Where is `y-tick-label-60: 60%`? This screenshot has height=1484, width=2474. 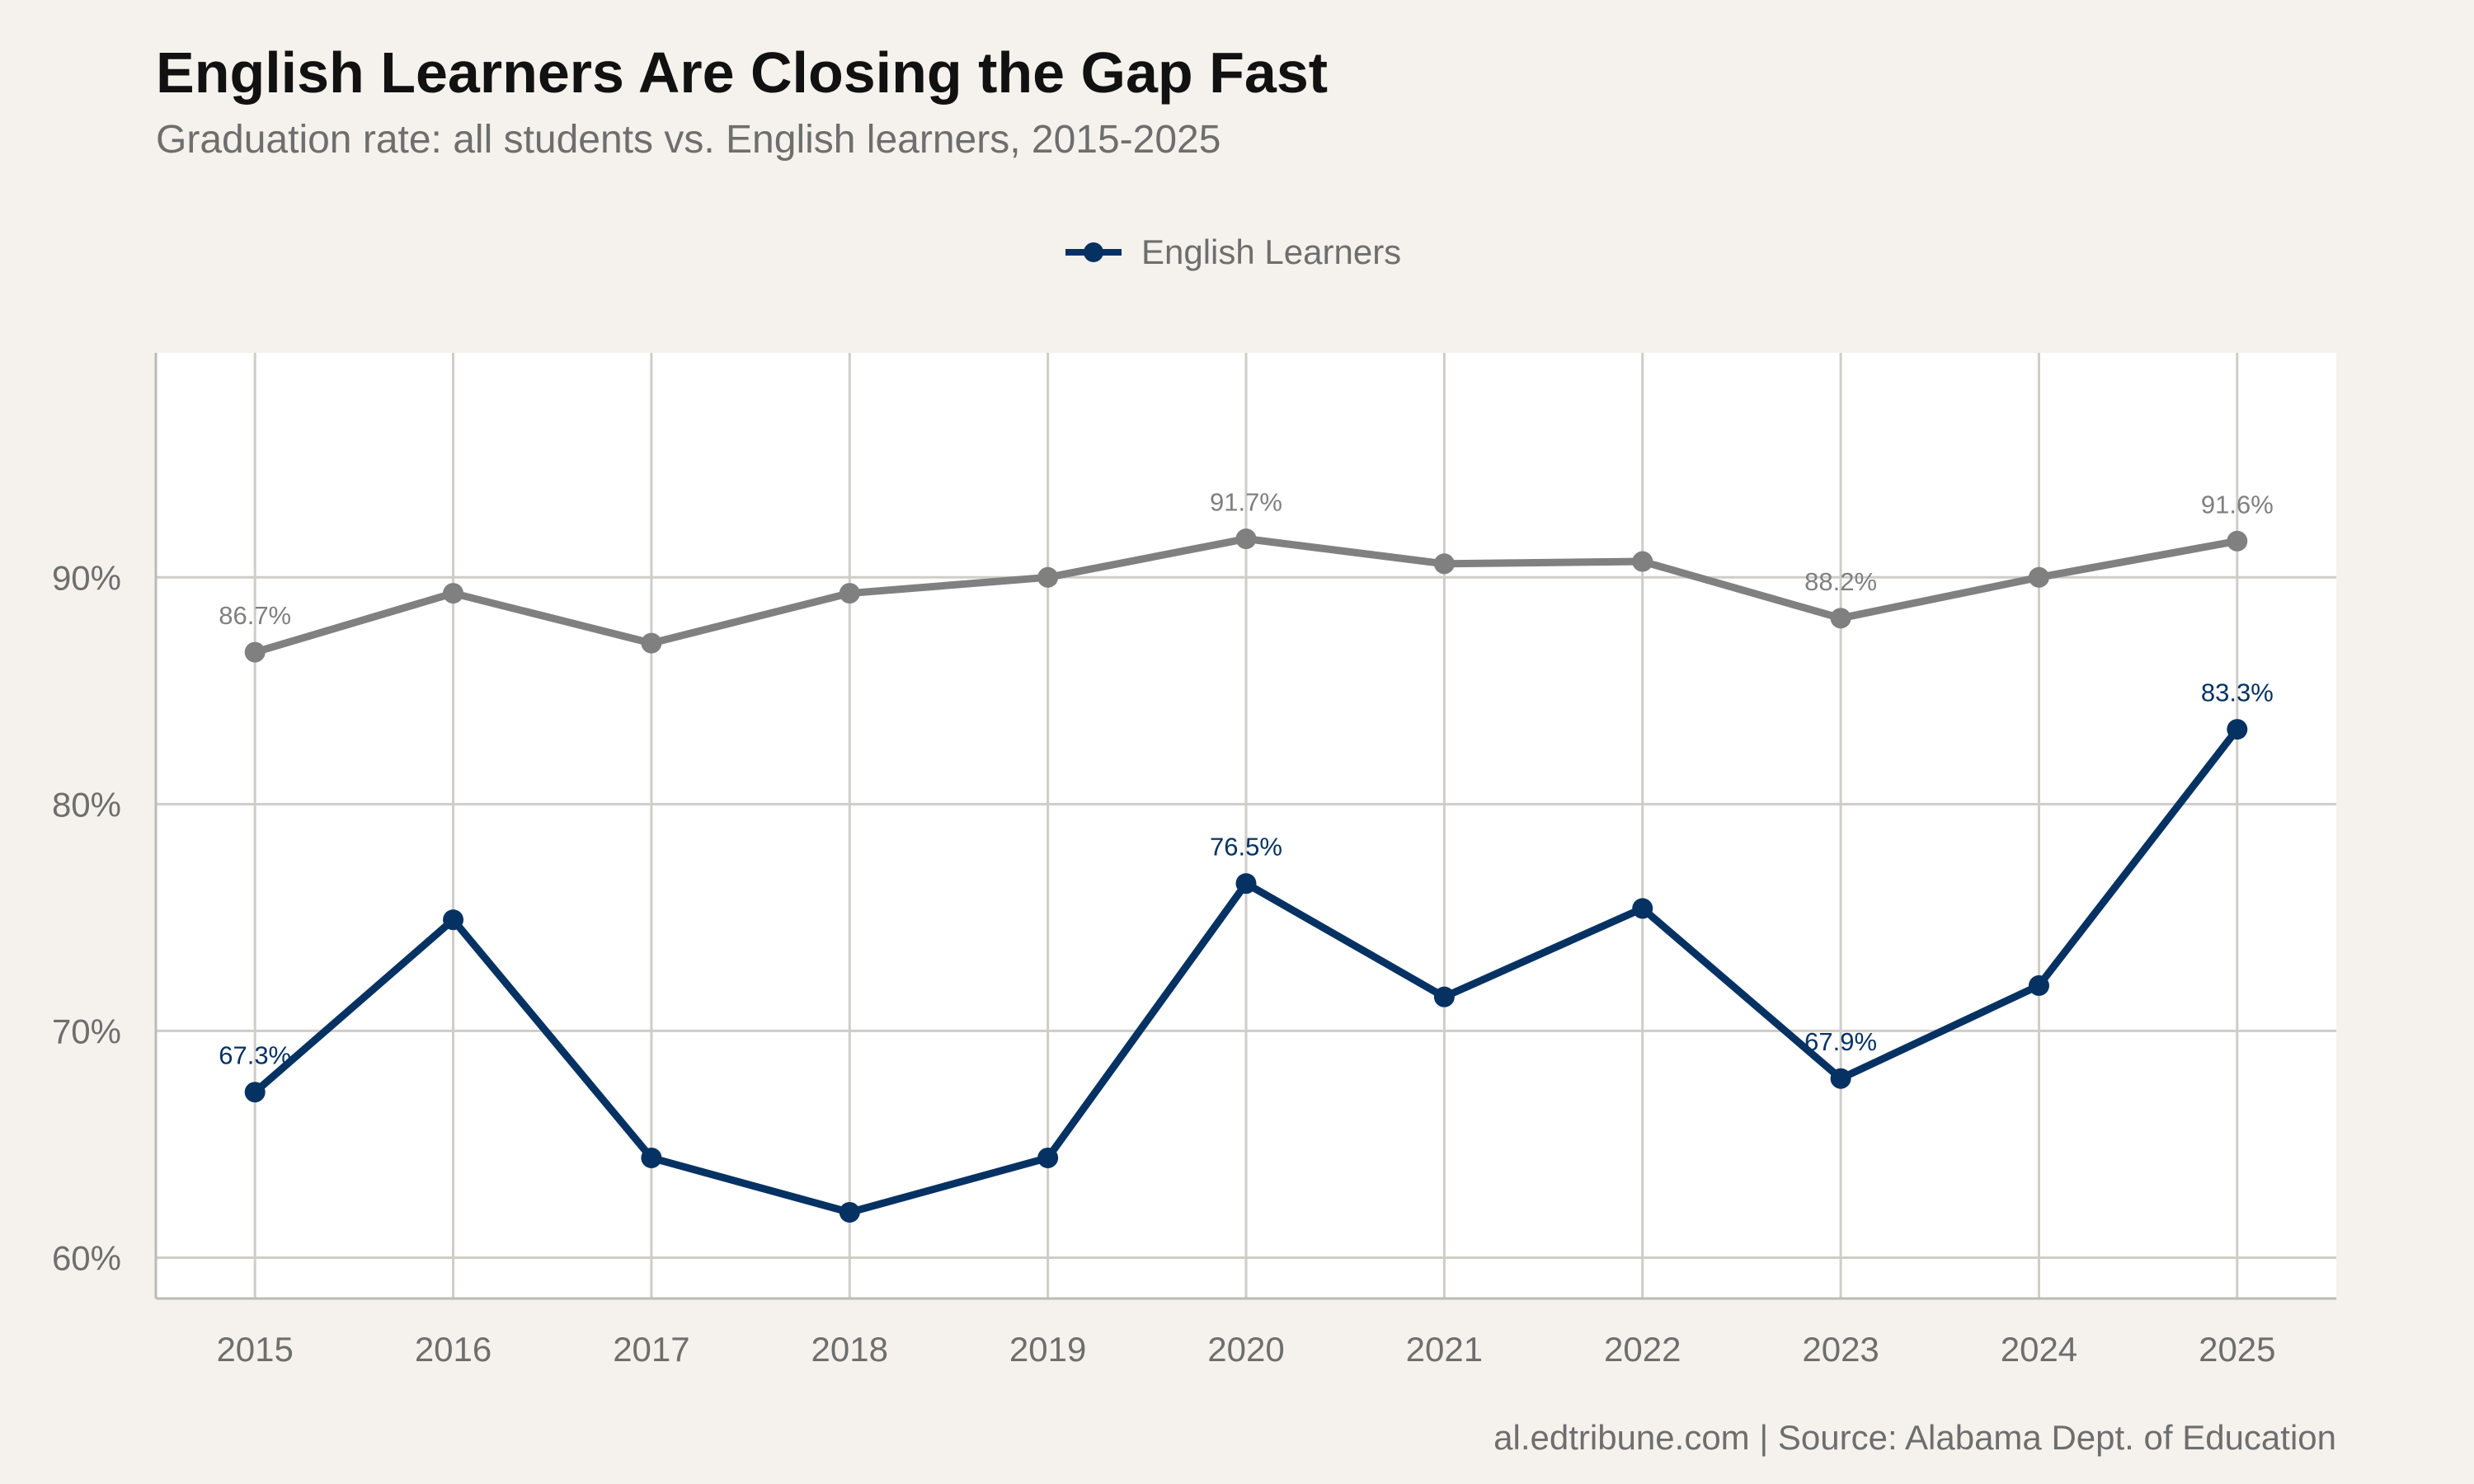 y-tick-label-60: 60% is located at coordinates (86, 1257).